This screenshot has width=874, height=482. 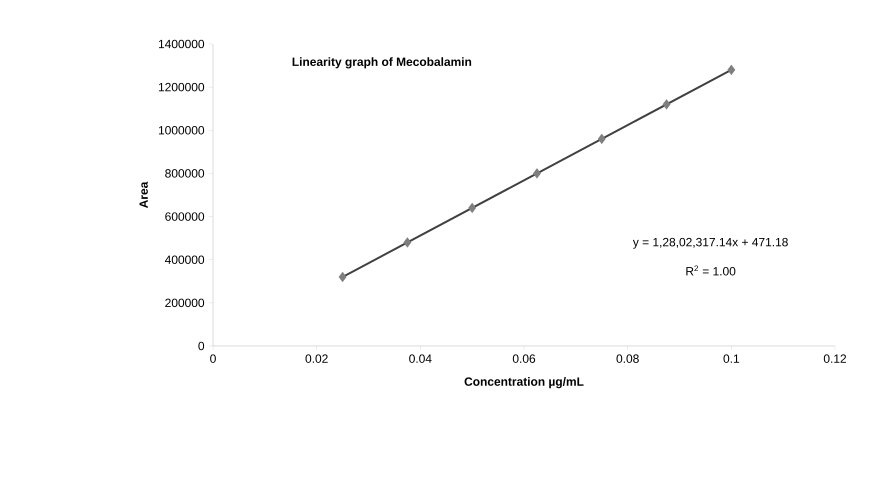 What do you see at coordinates (213, 358) in the screenshot?
I see `x-tick-label: 0` at bounding box center [213, 358].